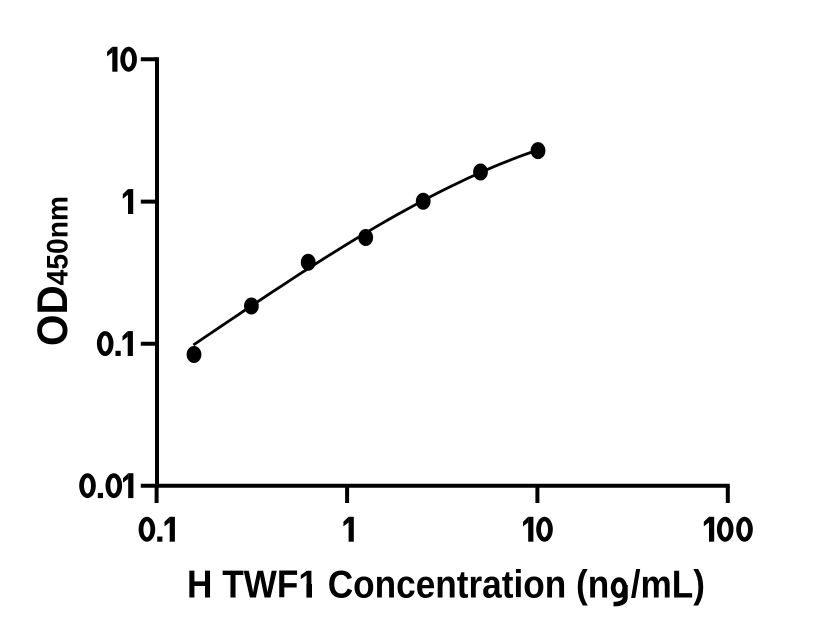  I want to click on svg-text: OD450nm, so click(53, 271).